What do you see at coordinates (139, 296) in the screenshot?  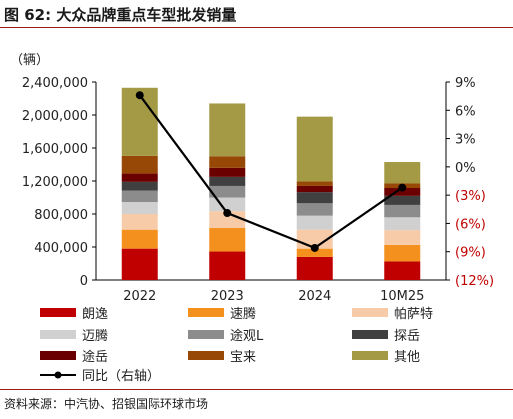 I see `x-tick-label: 2022` at bounding box center [139, 296].